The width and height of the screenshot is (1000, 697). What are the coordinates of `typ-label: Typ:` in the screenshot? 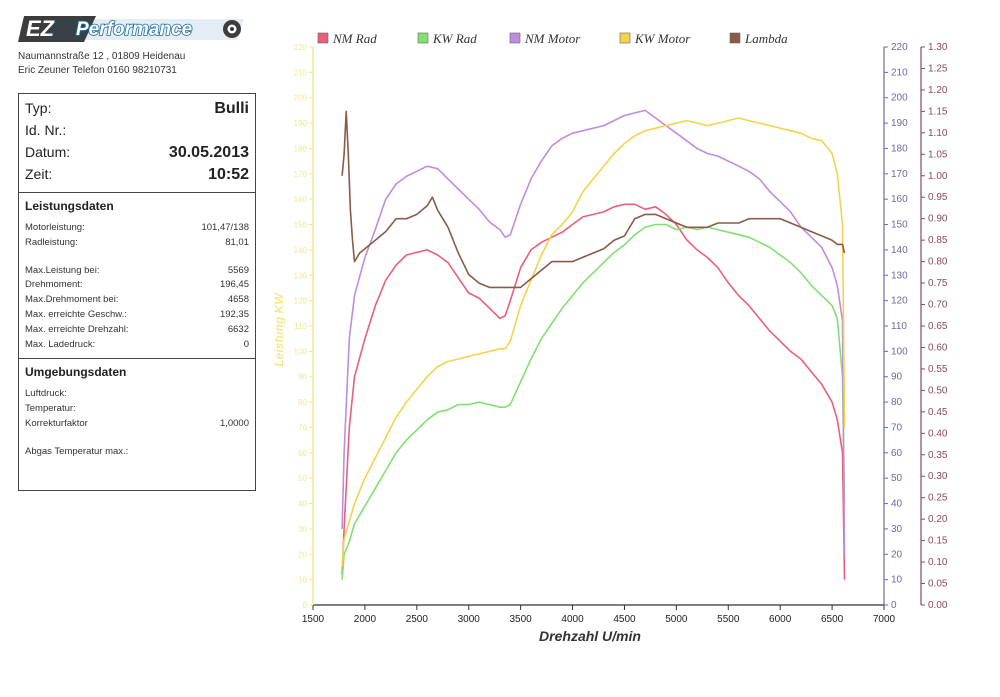 It's located at (38, 108).